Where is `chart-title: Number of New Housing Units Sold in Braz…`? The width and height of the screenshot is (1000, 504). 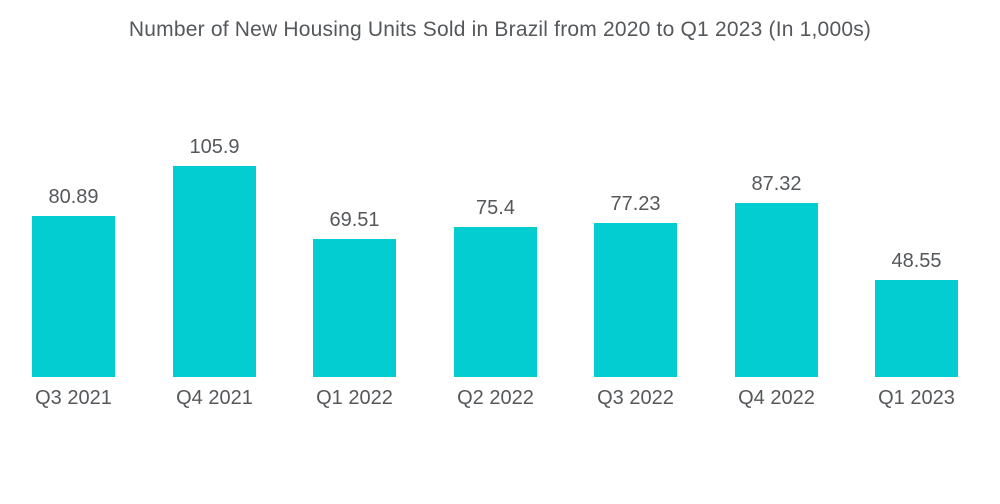 chart-title: Number of New Housing Units Sold in Braz… is located at coordinates (500, 29).